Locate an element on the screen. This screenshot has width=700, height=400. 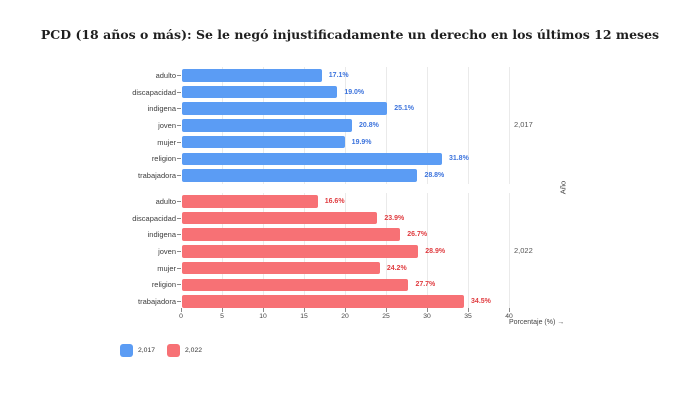
legend: 2,017 2,022 is located at coordinates (161, 350).